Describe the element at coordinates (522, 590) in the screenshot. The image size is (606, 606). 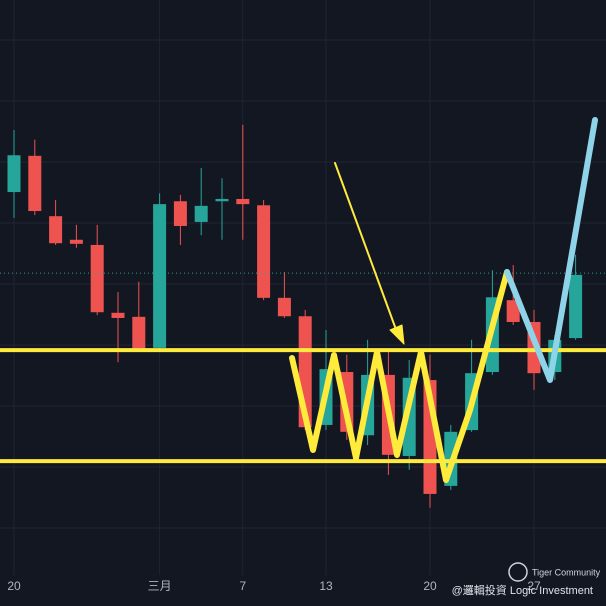
I see `watermark-author: @邏輯投資 Logic Investment` at that location.